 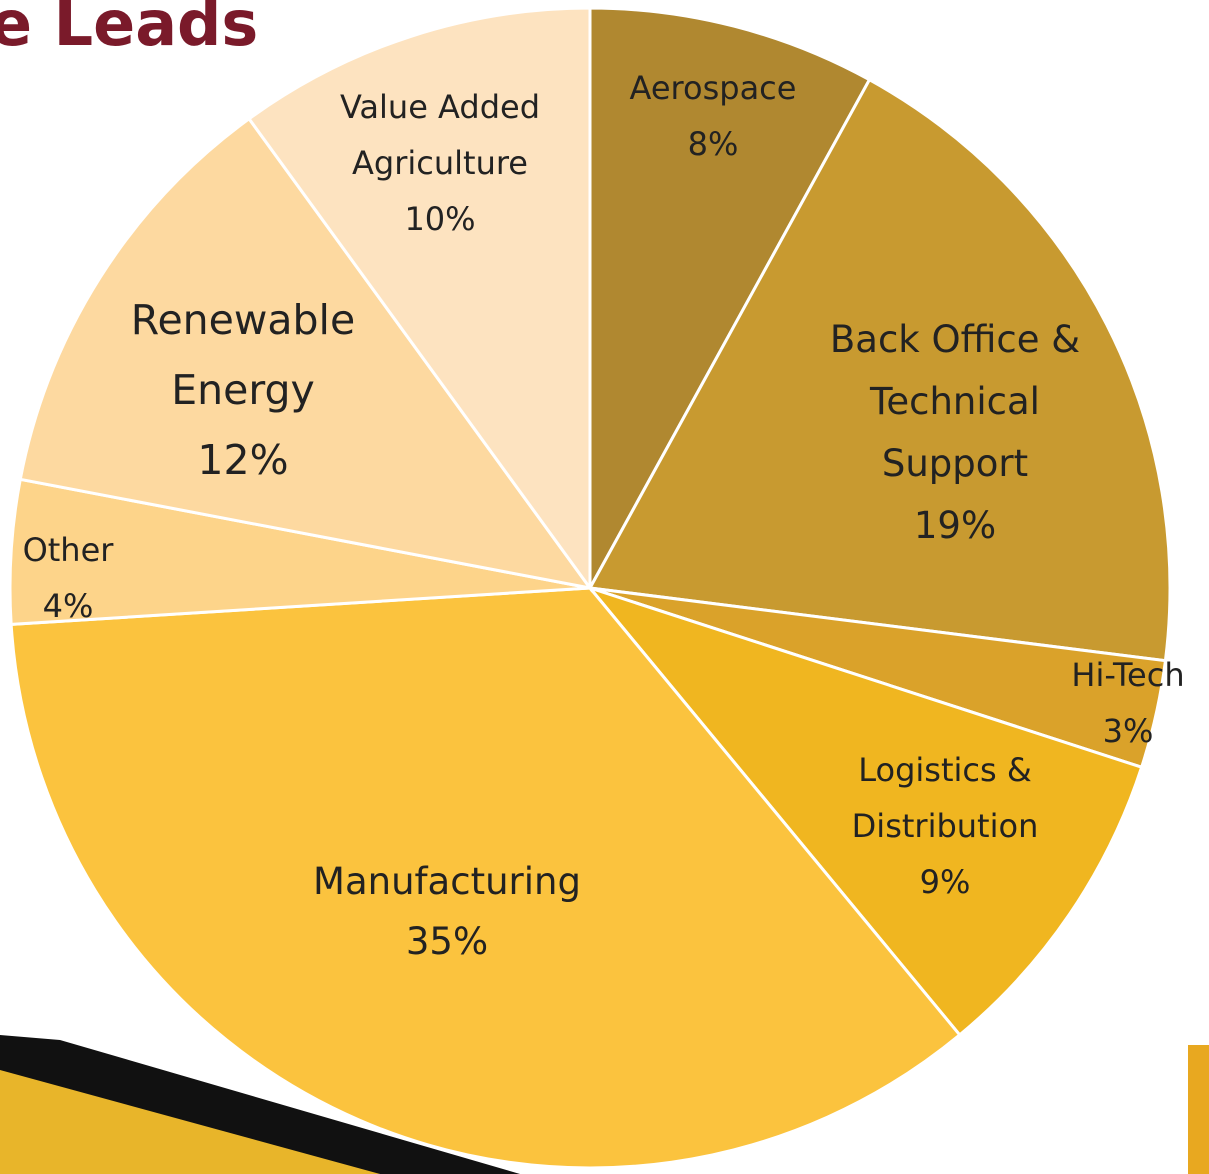 I want to click on category-label: Logistics & Distribution, so click(x=945, y=798).